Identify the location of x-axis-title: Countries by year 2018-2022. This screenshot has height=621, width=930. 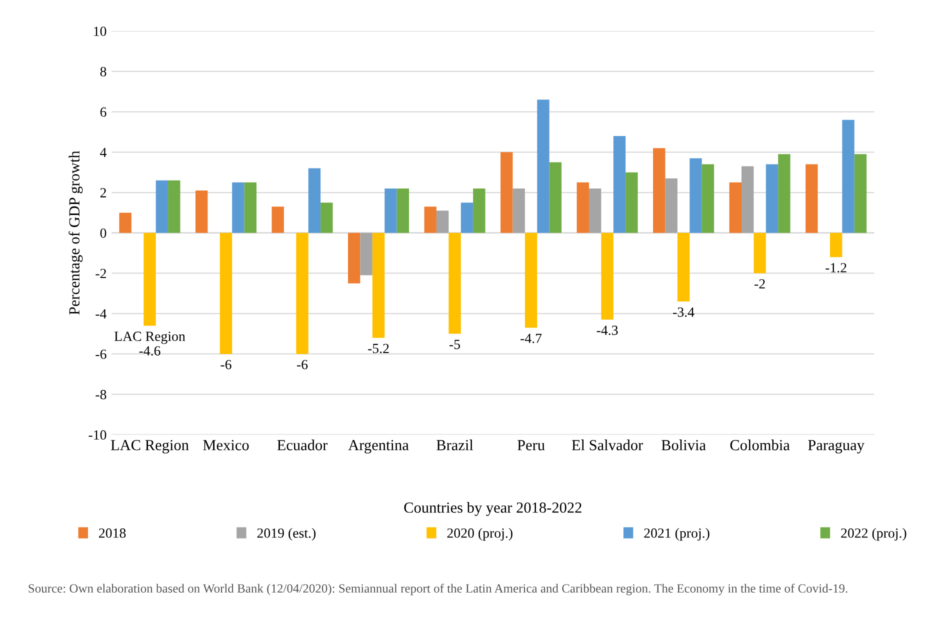
(493, 509).